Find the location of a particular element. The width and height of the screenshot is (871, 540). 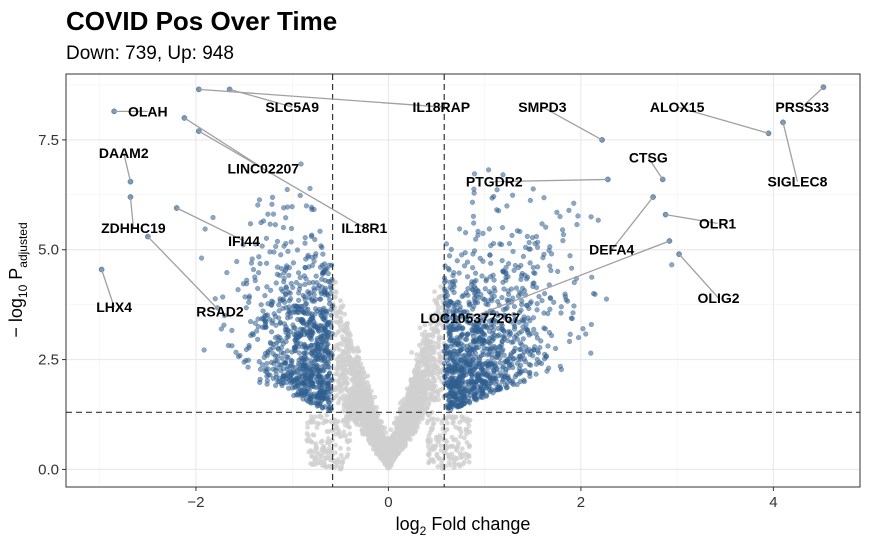

gene-label: IL18RAP is located at coordinates (442, 107).